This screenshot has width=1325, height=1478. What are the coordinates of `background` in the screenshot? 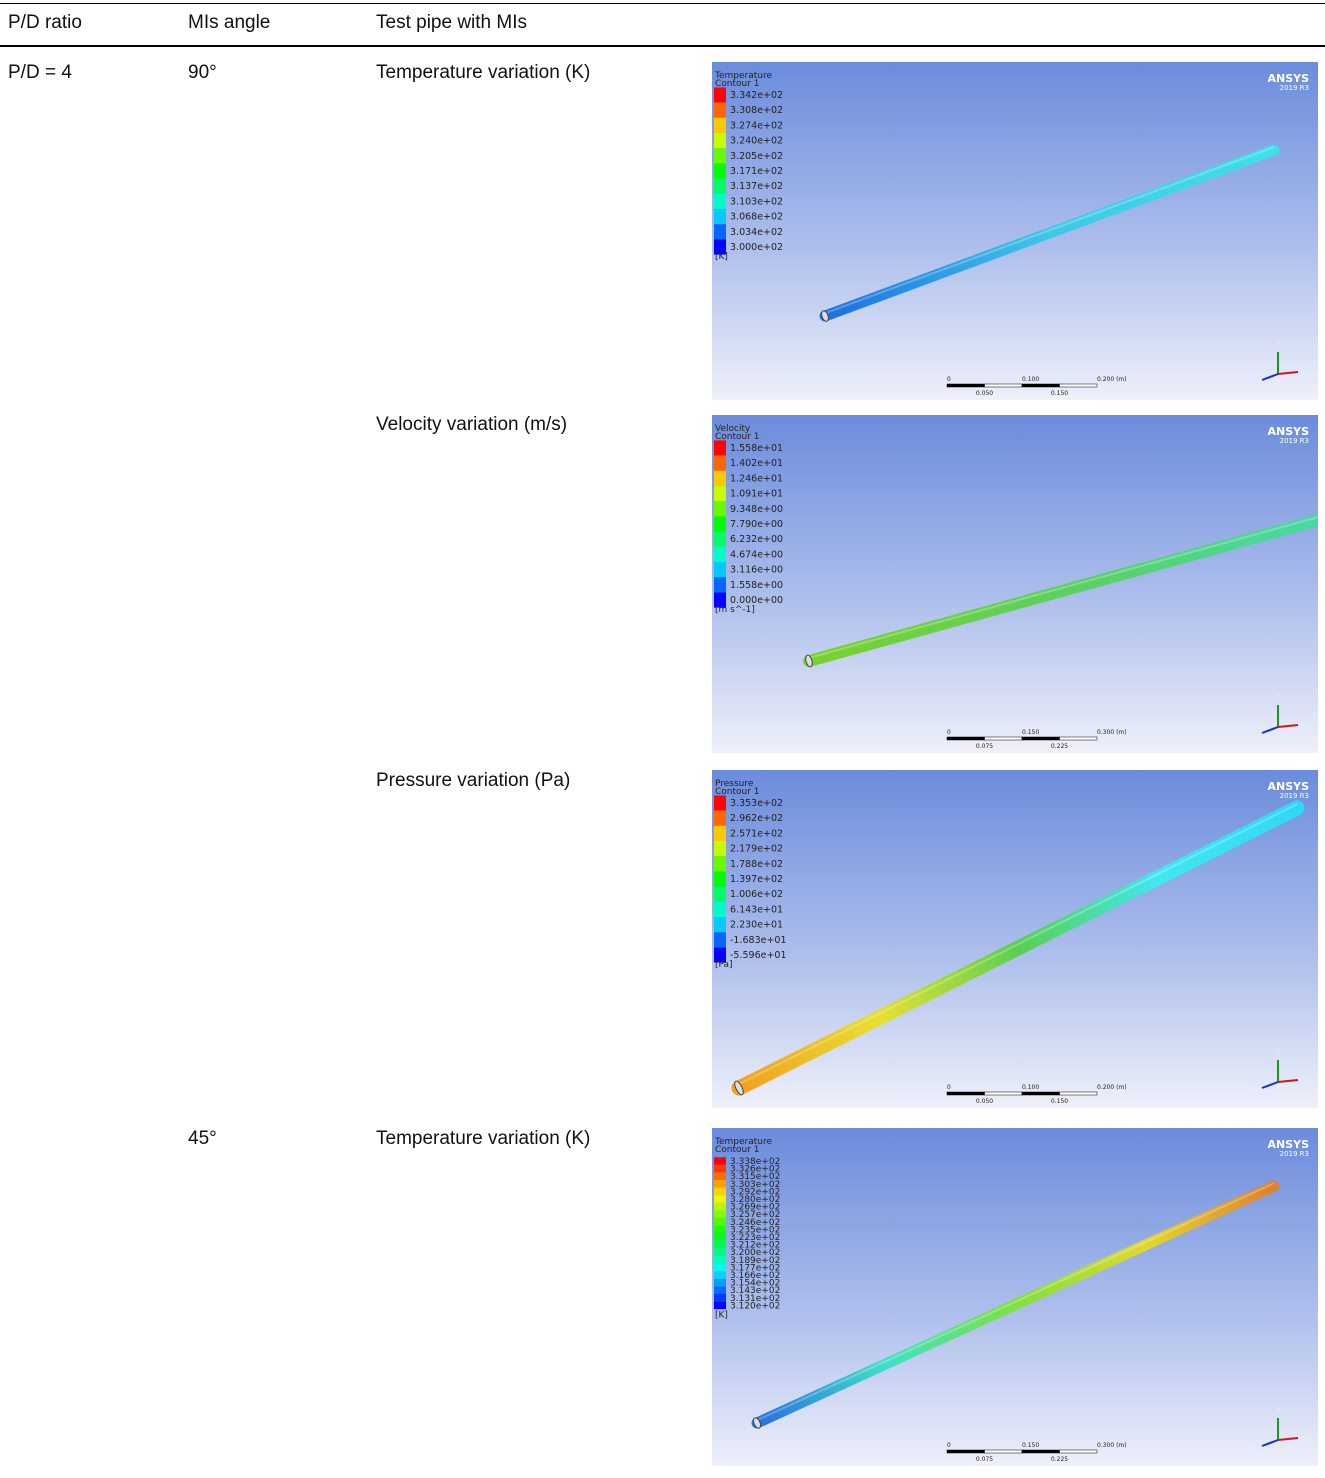 It's located at (1015, 584).